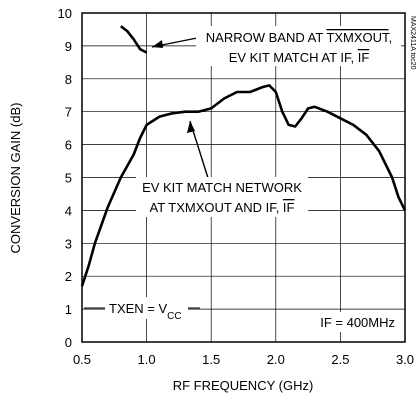 The image size is (416, 409). Describe the element at coordinates (68, 178) in the screenshot. I see `y-tick-label: 5` at that location.